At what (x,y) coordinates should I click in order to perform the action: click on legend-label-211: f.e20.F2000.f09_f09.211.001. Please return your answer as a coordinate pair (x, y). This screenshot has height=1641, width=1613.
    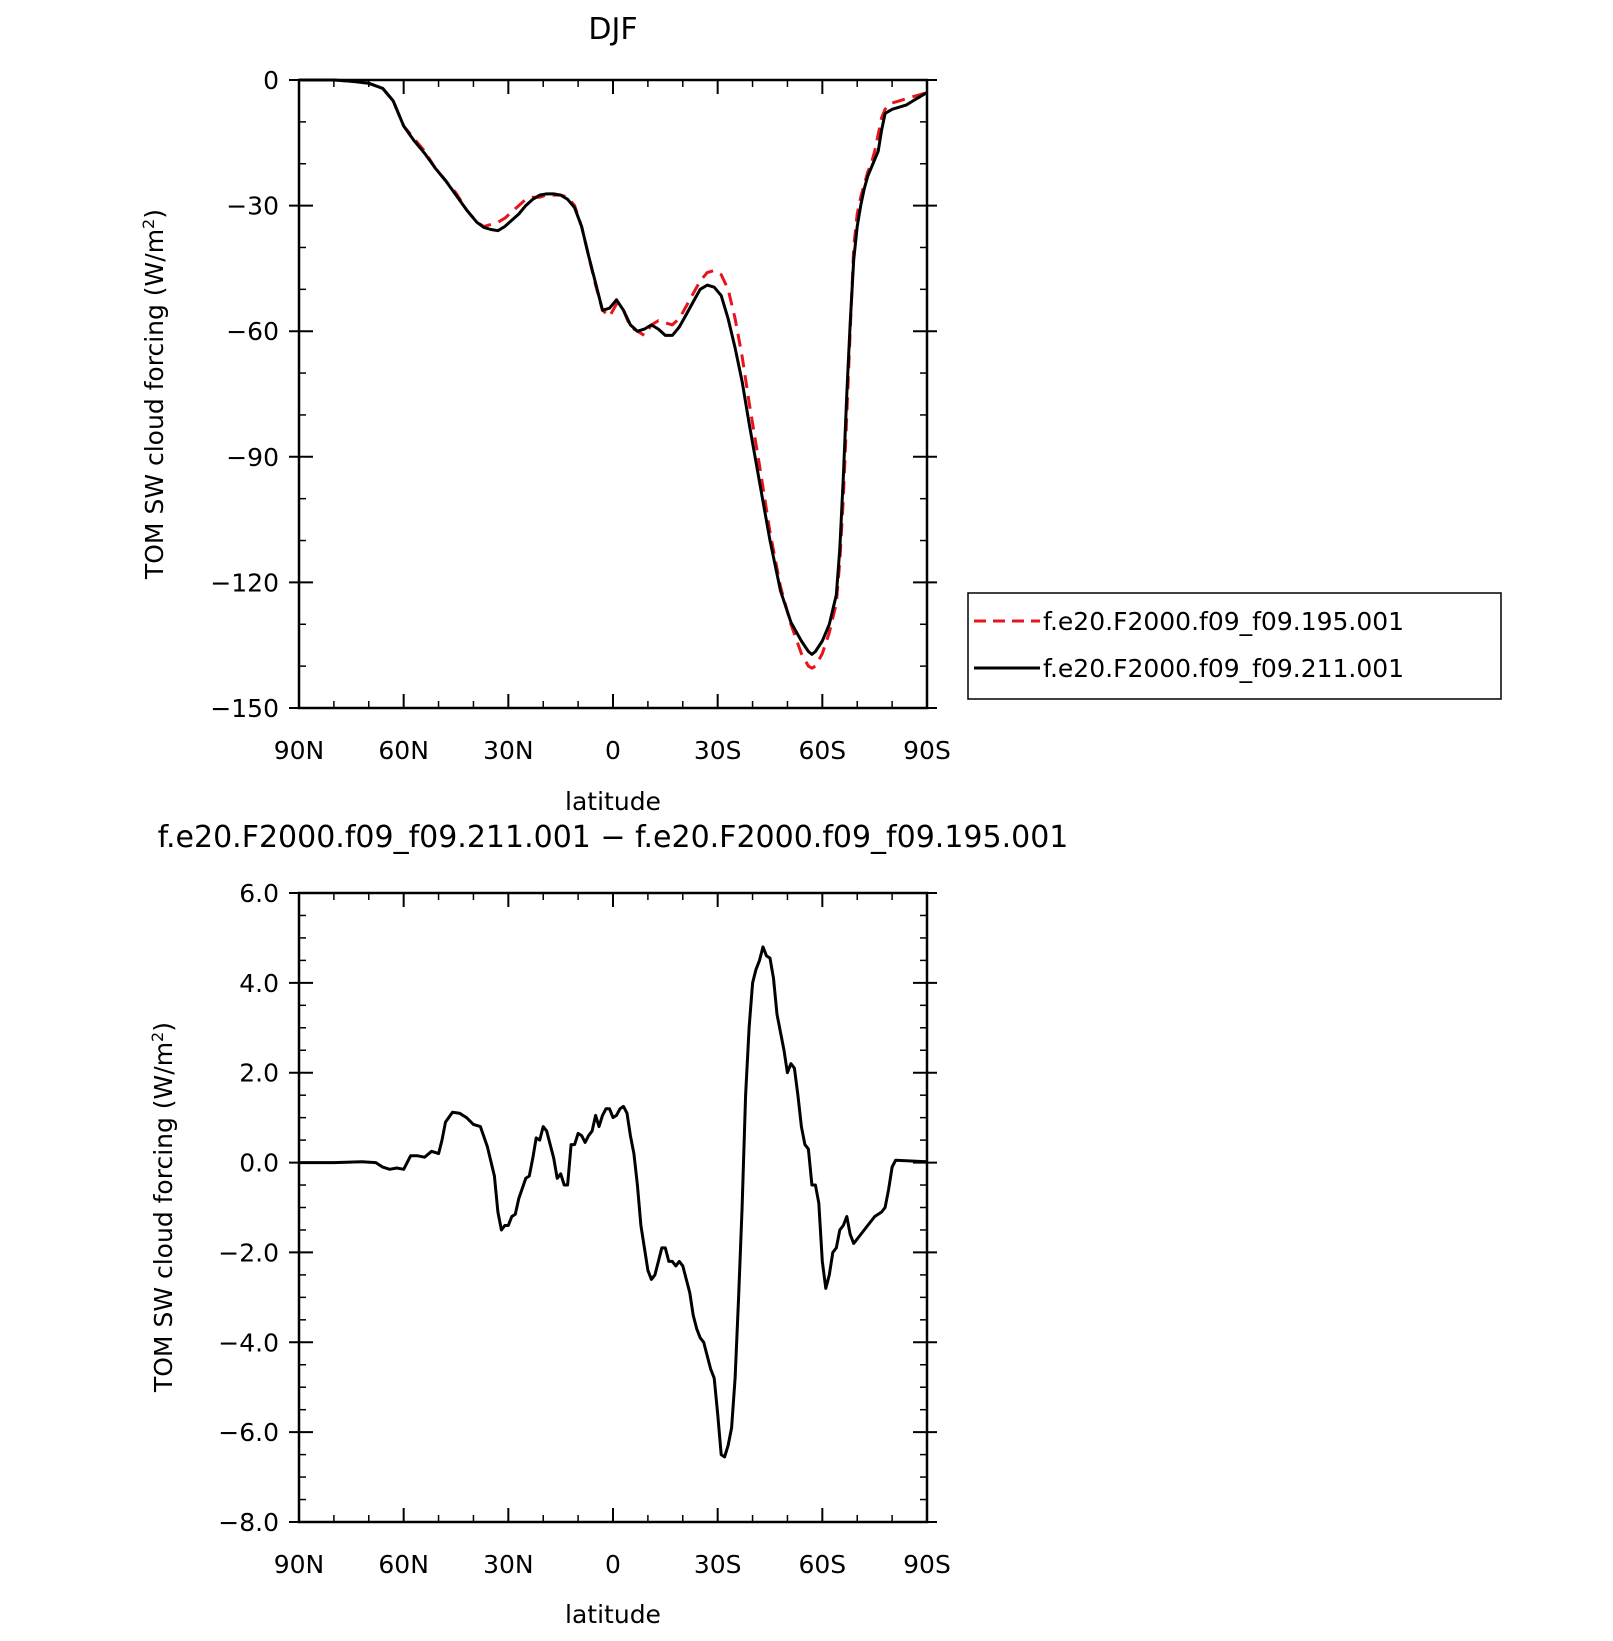
    Looking at the image, I should click on (1223, 668).